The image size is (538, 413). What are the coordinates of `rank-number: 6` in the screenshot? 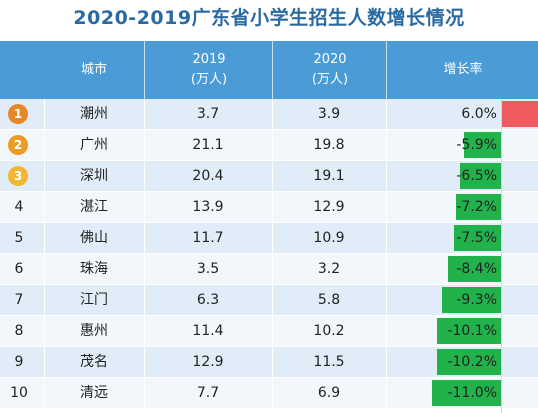 It's located at (19, 269).